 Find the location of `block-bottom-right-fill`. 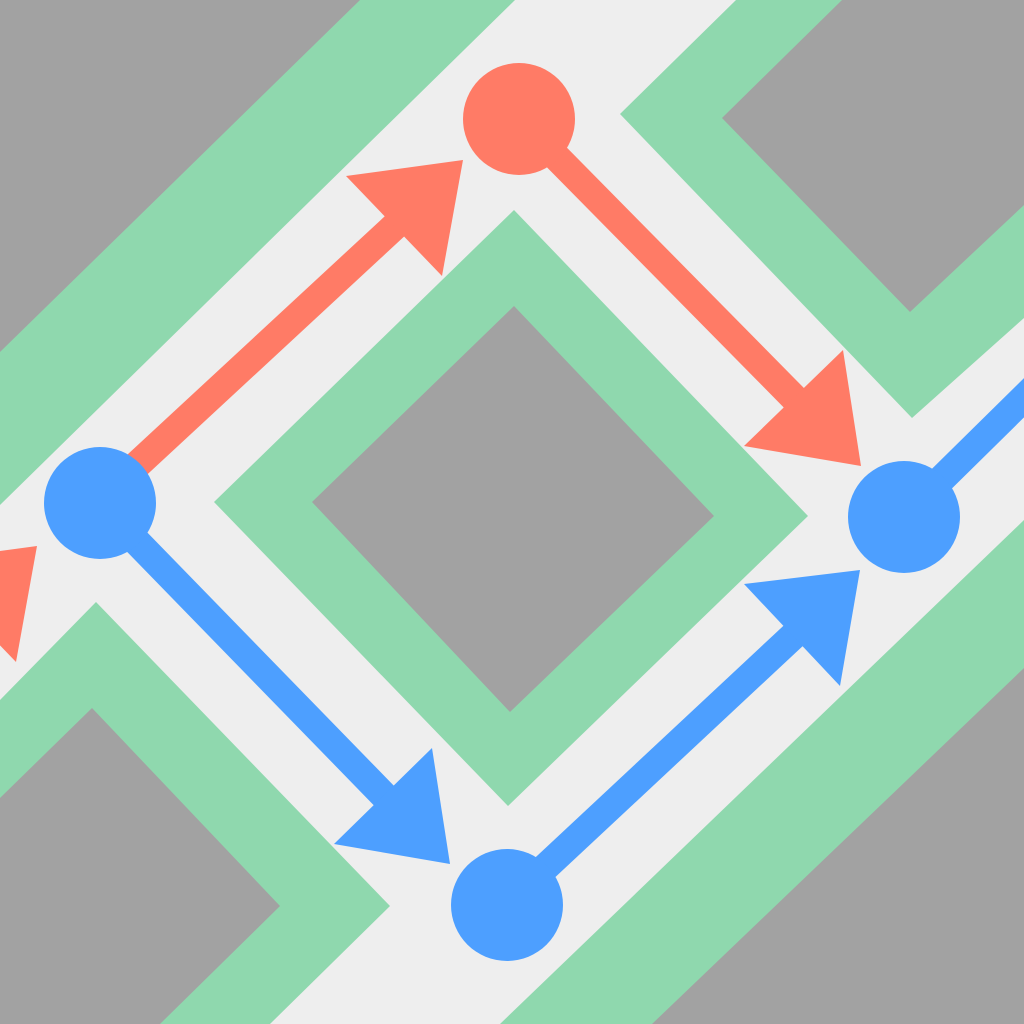

block-bottom-right-fill is located at coordinates (838, 846).